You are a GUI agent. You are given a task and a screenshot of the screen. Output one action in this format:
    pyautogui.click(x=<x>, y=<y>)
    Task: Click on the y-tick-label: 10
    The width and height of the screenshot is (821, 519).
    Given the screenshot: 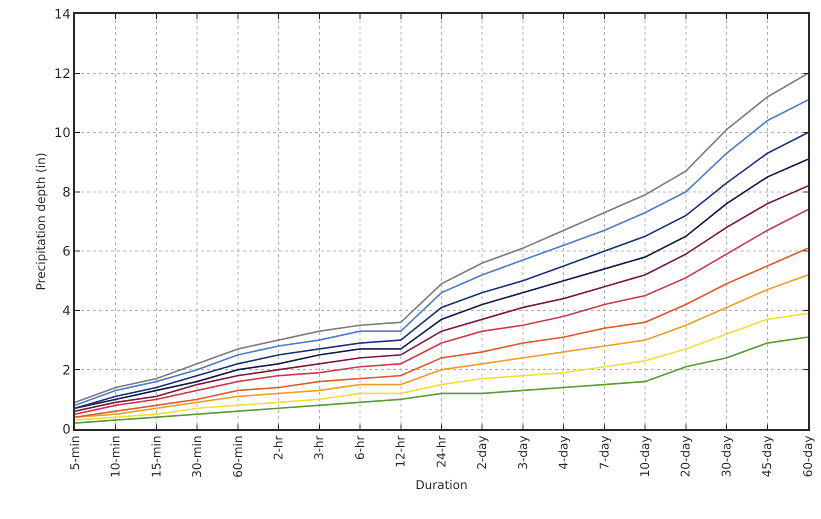 What is the action you would take?
    pyautogui.click(x=62, y=134)
    